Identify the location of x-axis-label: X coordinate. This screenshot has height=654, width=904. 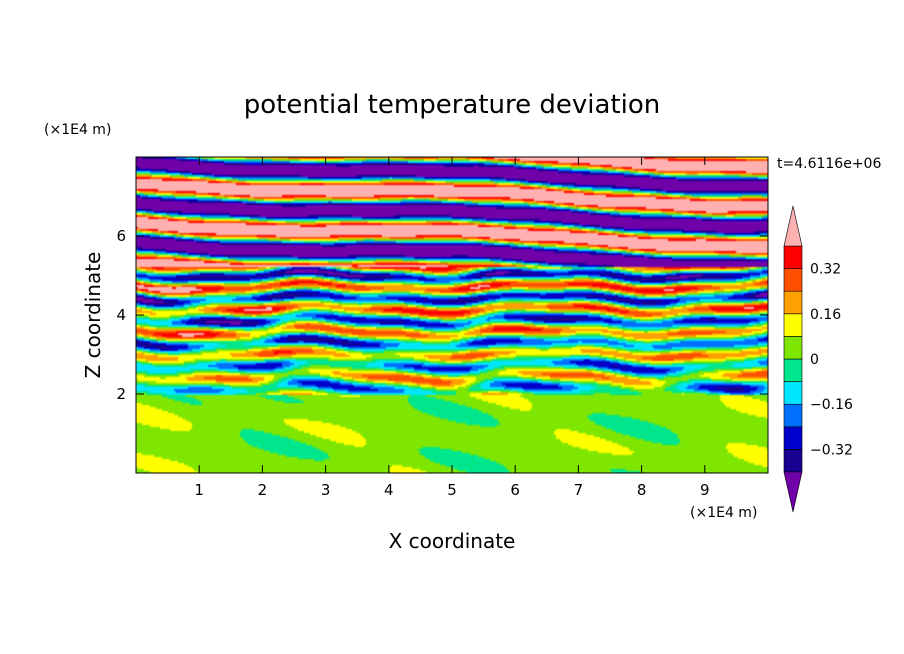
(452, 541).